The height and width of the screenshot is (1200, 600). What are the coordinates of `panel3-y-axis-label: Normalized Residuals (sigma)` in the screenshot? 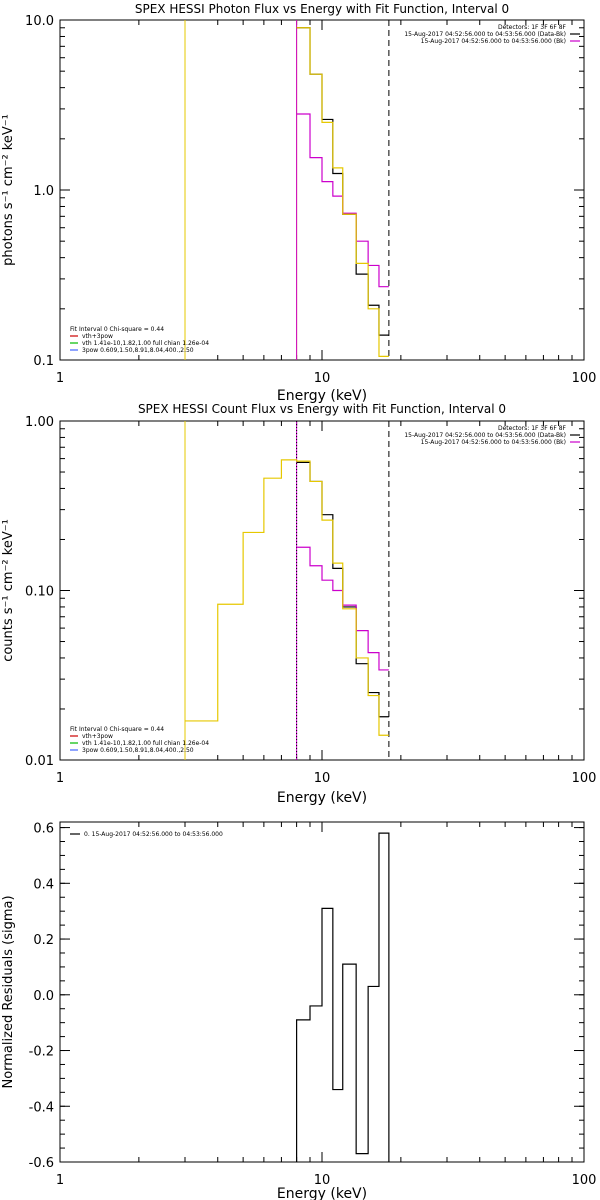 It's located at (8, 991).